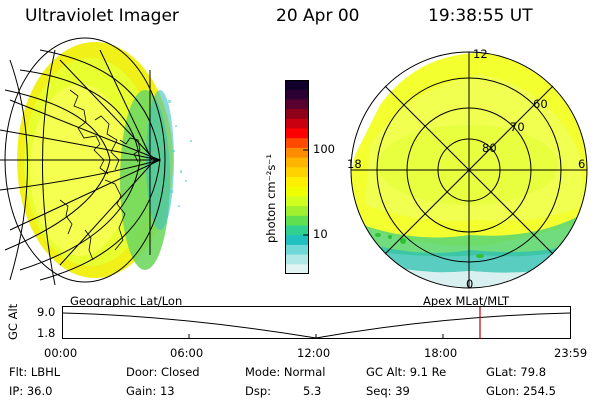 The width and height of the screenshot is (600, 400). What do you see at coordinates (571, 353) in the screenshot?
I see `time-tick-2359: 23:59` at bounding box center [571, 353].